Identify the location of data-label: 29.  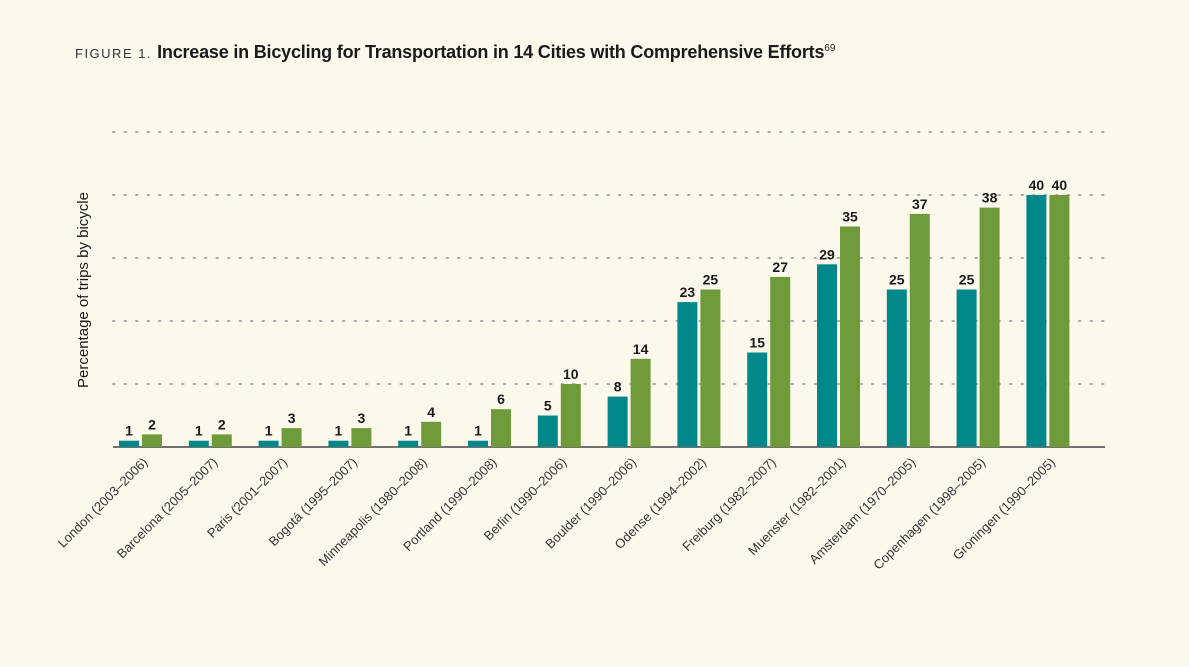
(827, 254).